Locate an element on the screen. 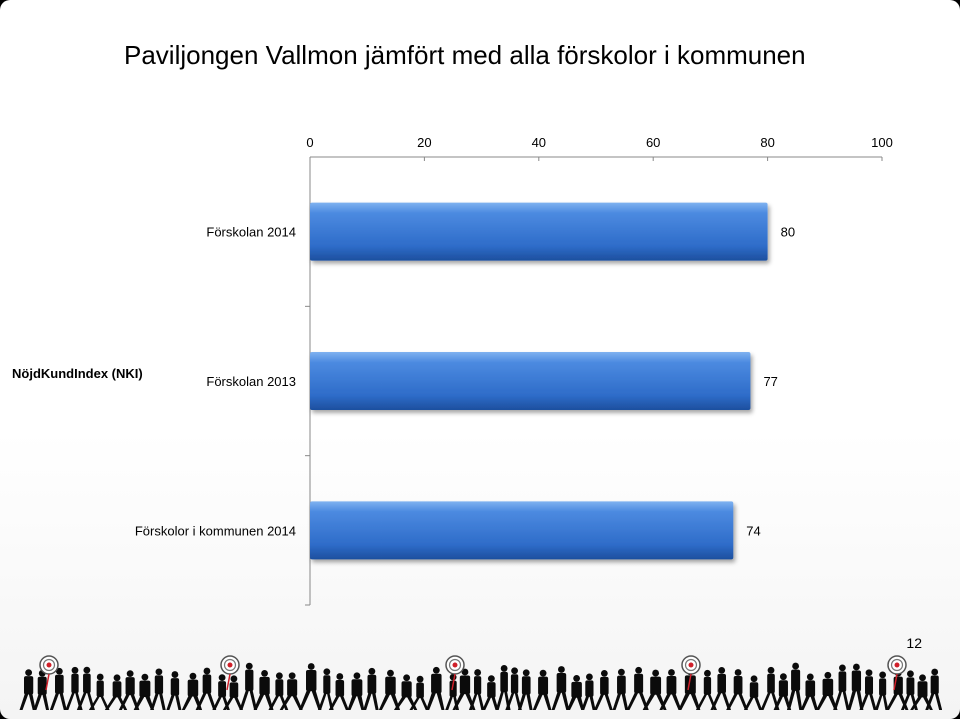 The height and width of the screenshot is (719, 960). value-label: 77 is located at coordinates (770, 381).